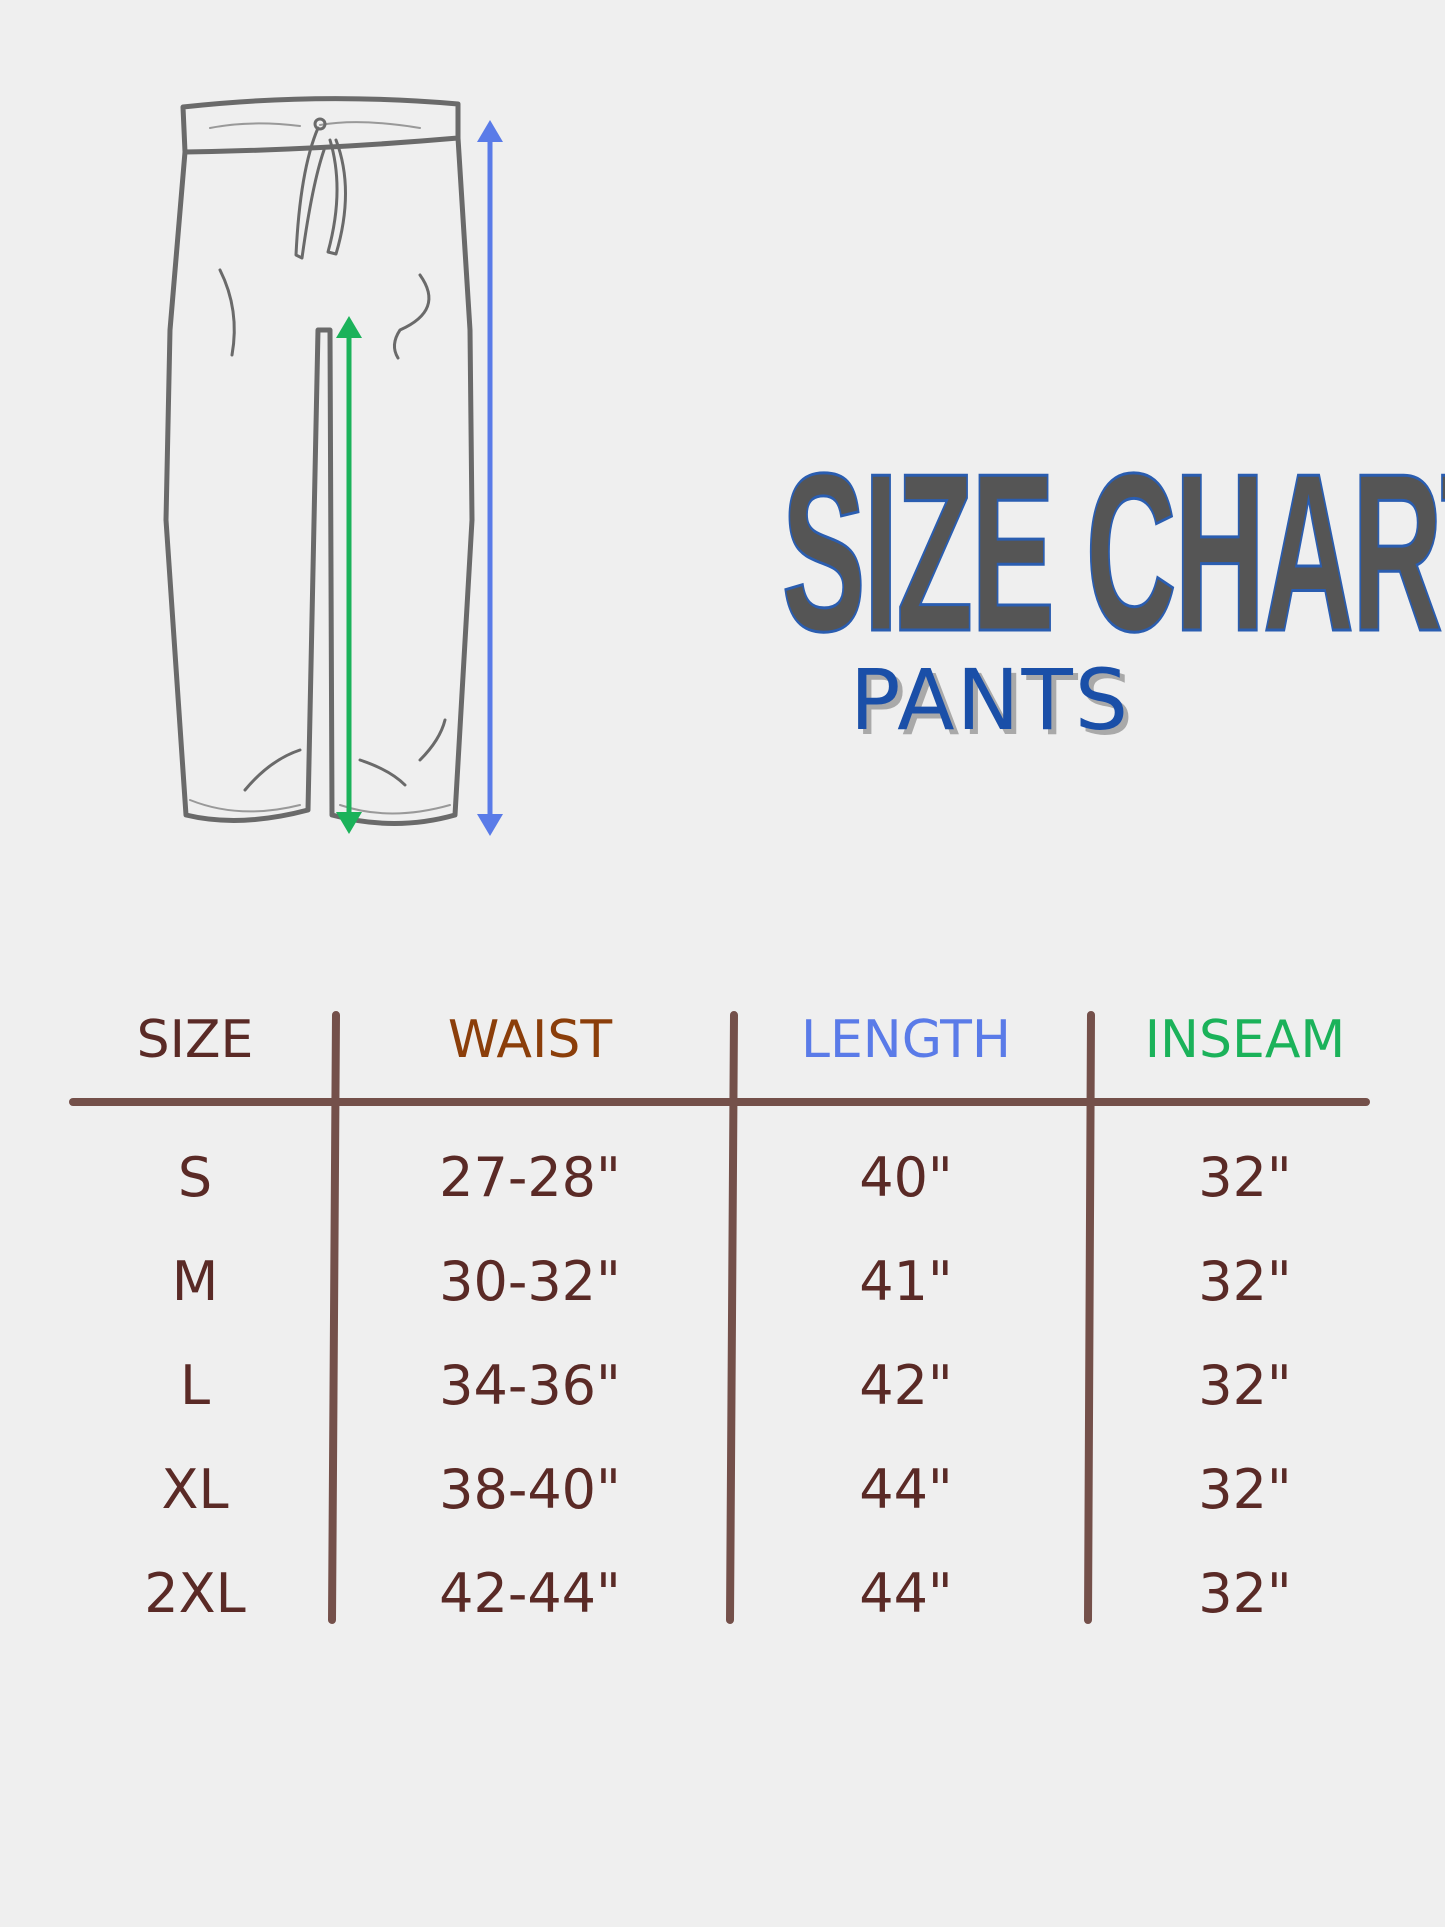  I want to click on table-cell: 38-40", so click(530, 1489).